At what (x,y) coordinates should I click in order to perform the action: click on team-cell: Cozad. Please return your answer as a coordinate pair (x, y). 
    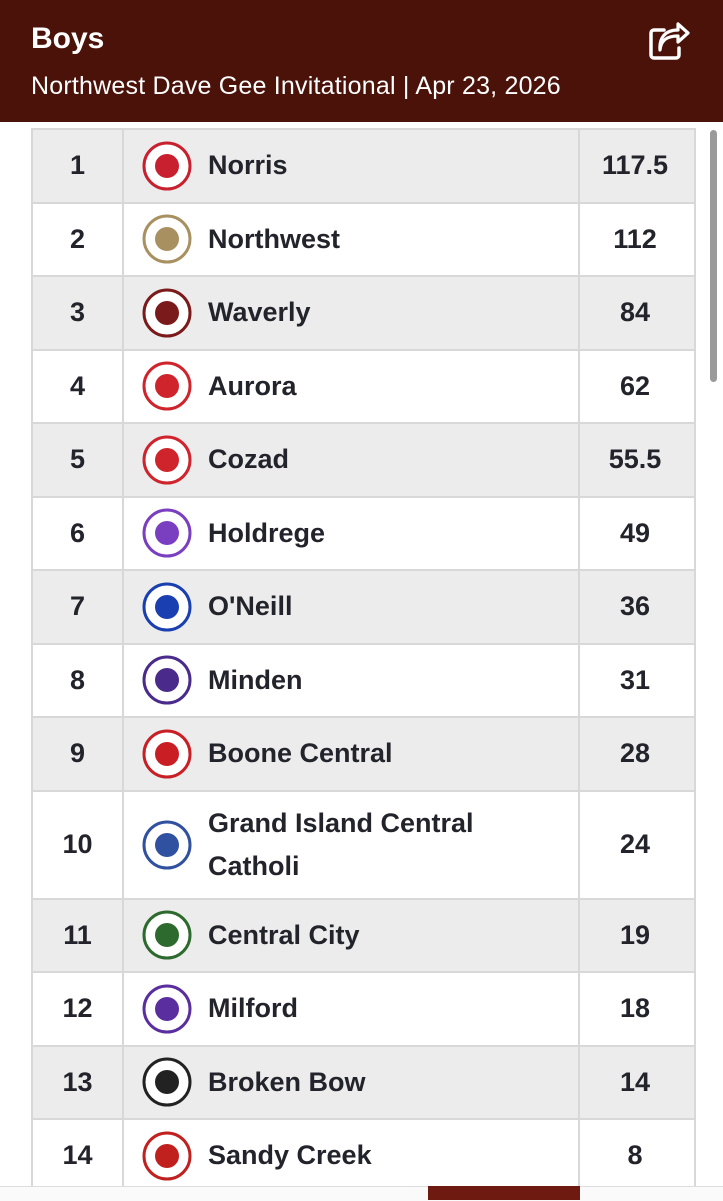
    Looking at the image, I should click on (352, 460).